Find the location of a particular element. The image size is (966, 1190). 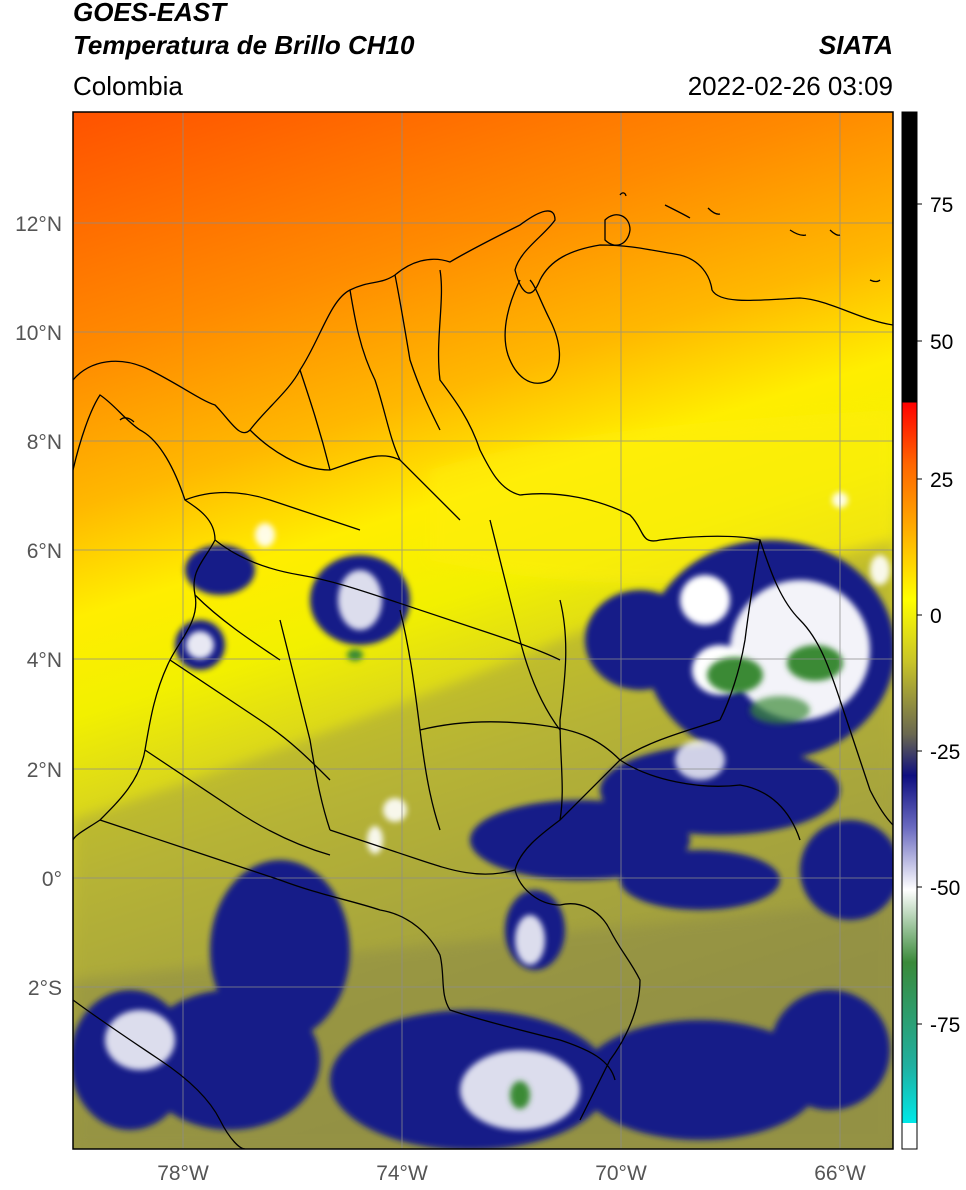

timestamp: 2022-02-26 03:09 is located at coordinates (790, 86).